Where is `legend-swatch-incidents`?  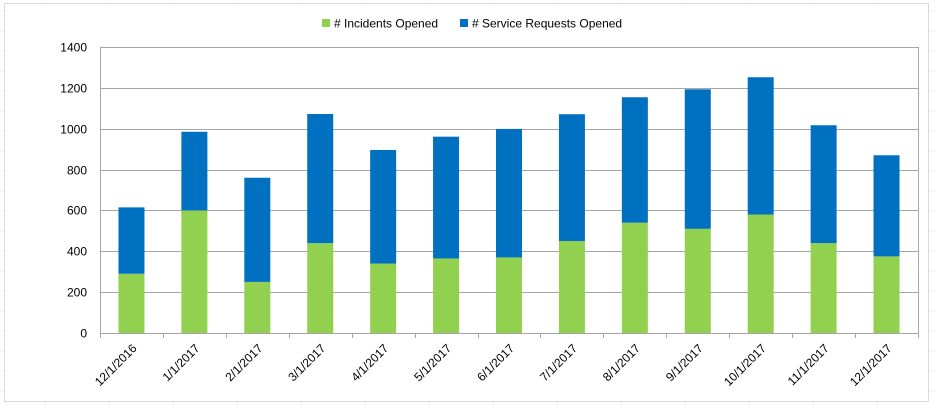
legend-swatch-incidents is located at coordinates (326, 23).